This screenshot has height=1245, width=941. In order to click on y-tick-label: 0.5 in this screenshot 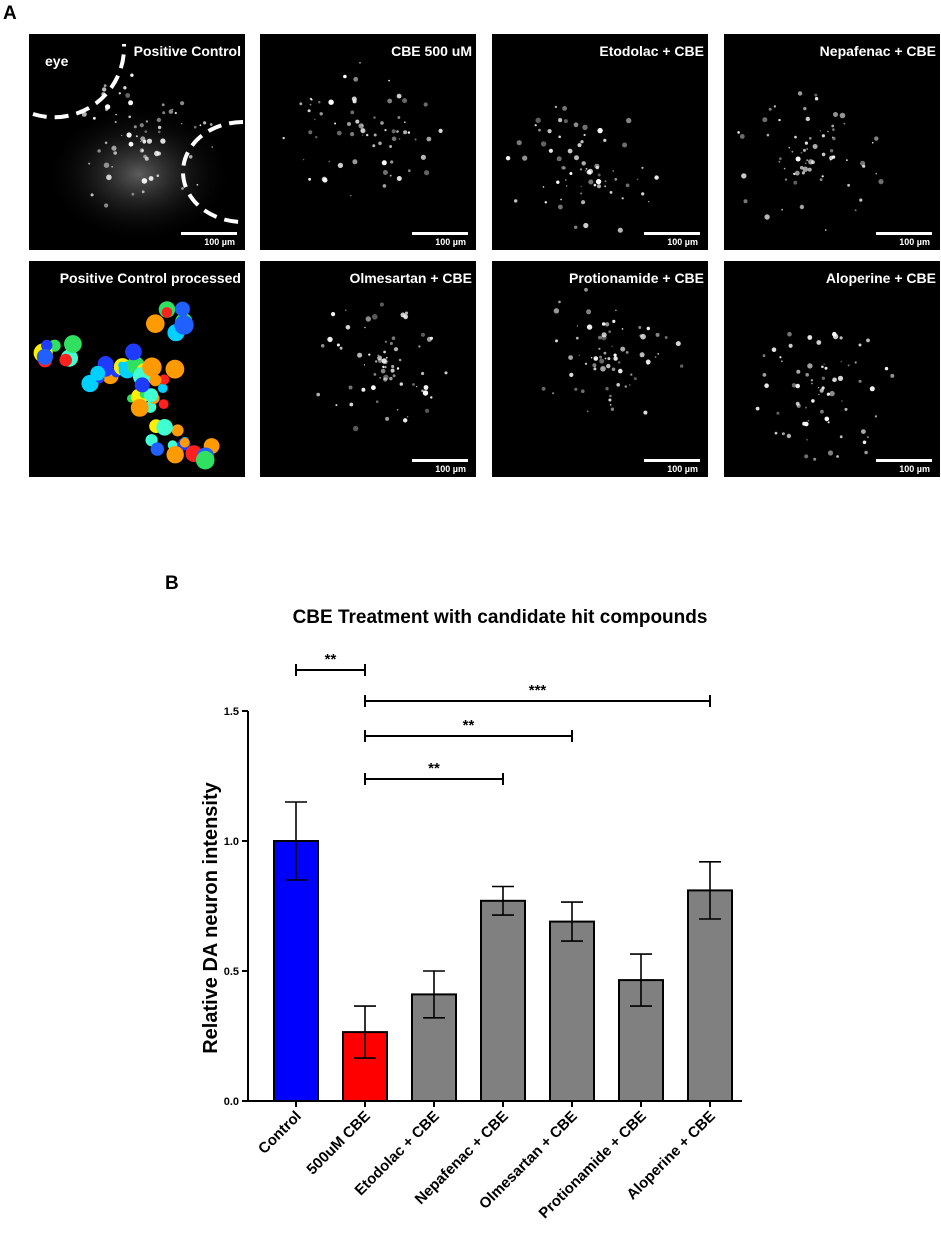, I will do `click(231, 972)`.